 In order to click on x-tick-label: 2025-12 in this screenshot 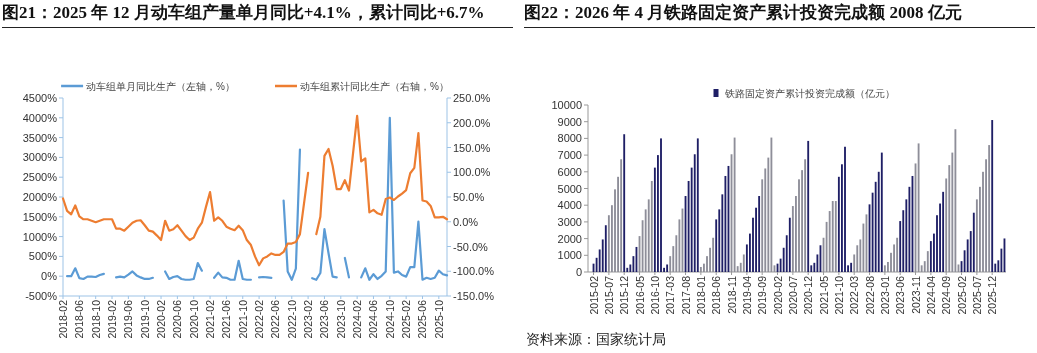, I will do `click(992, 295)`.